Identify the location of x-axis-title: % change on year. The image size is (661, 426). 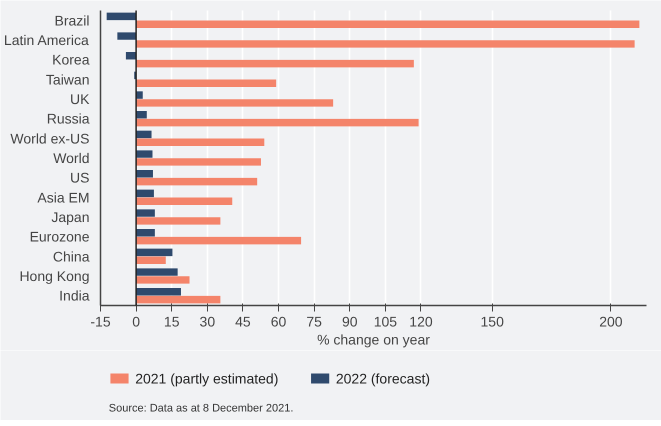
(373, 340).